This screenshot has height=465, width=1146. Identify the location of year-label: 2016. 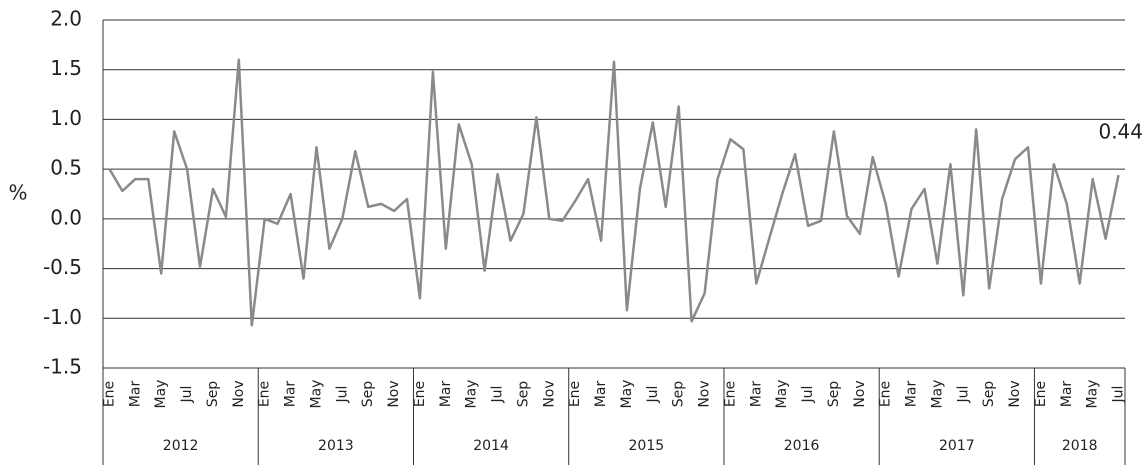
(802, 446).